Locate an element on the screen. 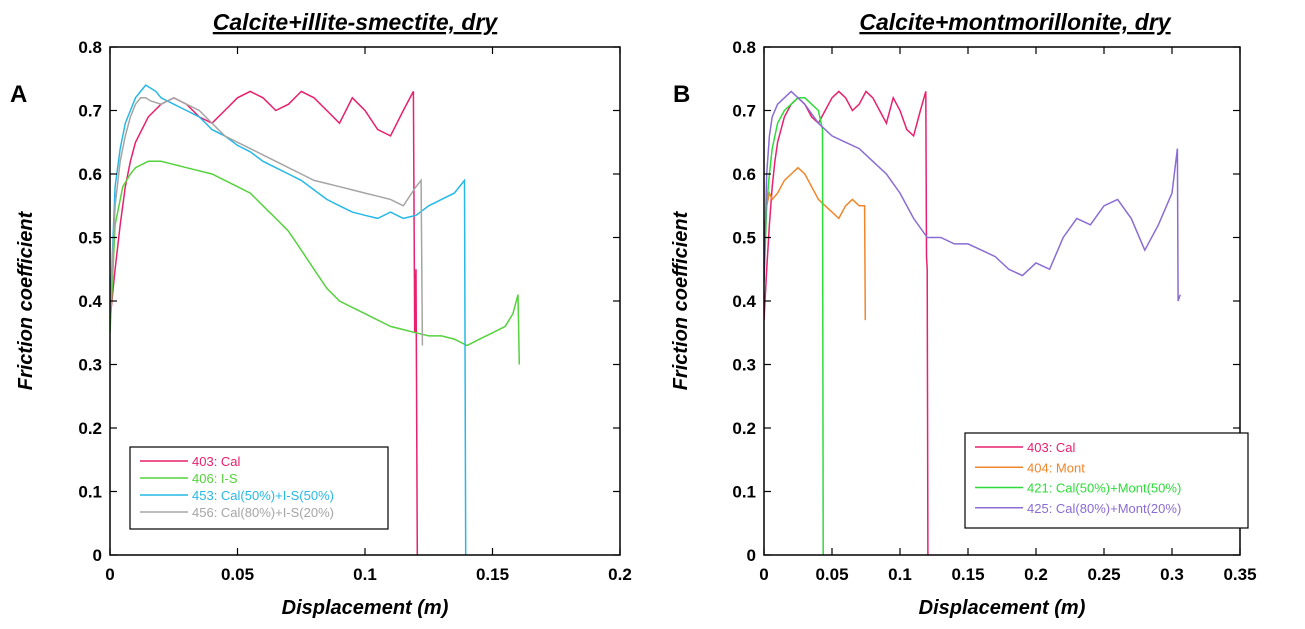  chart-title: Calcite+montmorillonite, dry is located at coordinates (1015, 22).